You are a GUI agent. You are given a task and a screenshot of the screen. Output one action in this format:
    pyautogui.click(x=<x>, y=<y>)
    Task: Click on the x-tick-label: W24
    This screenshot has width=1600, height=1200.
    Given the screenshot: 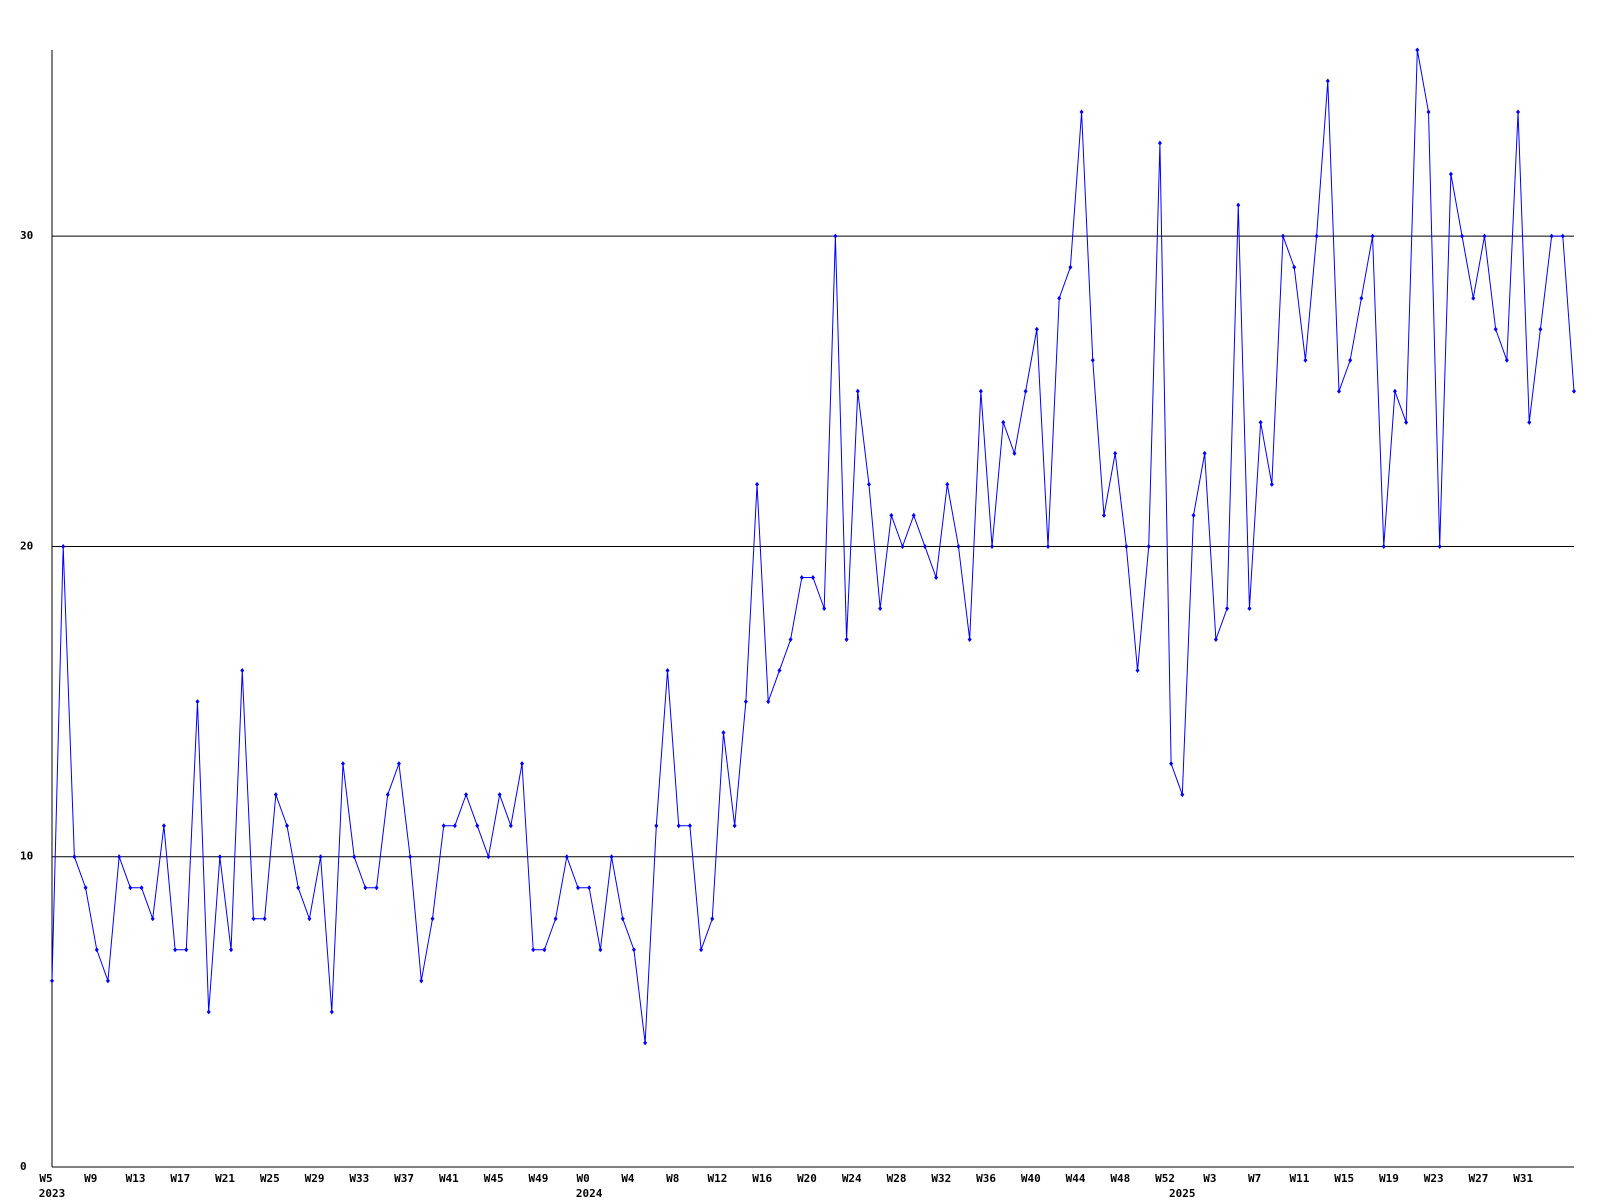 What is the action you would take?
    pyautogui.click(x=852, y=1178)
    